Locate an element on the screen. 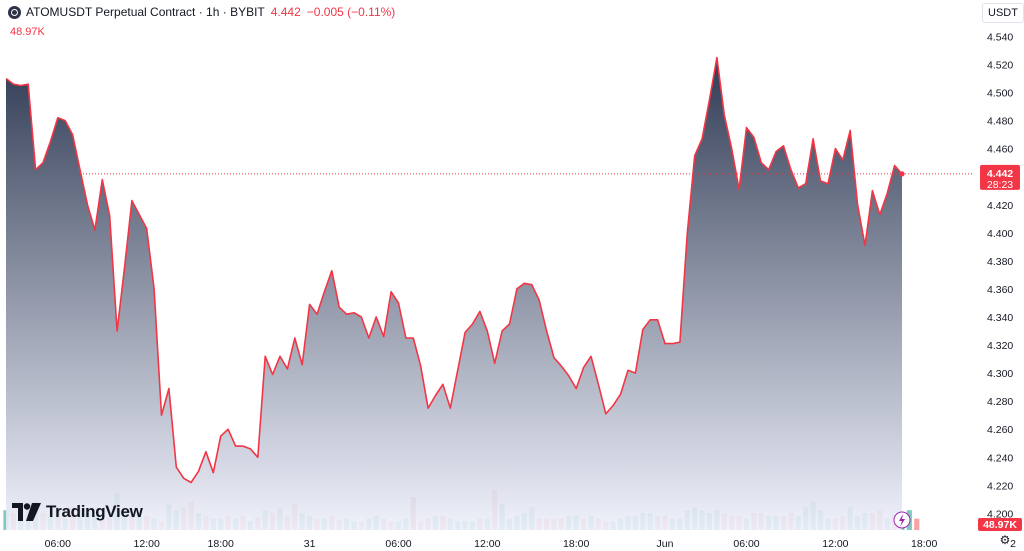 The image size is (1024, 551). x-tick-label: 2 is located at coordinates (1013, 544).